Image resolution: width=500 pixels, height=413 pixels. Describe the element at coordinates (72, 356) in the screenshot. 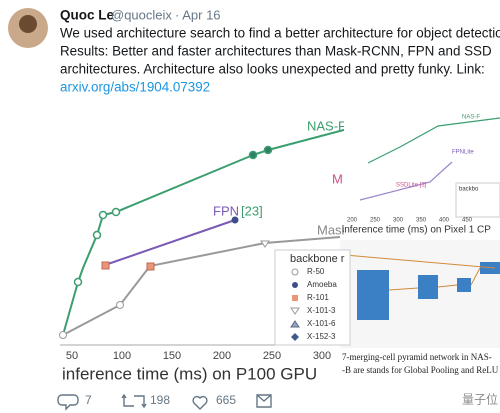

I see `x-tick-label: 50` at that location.